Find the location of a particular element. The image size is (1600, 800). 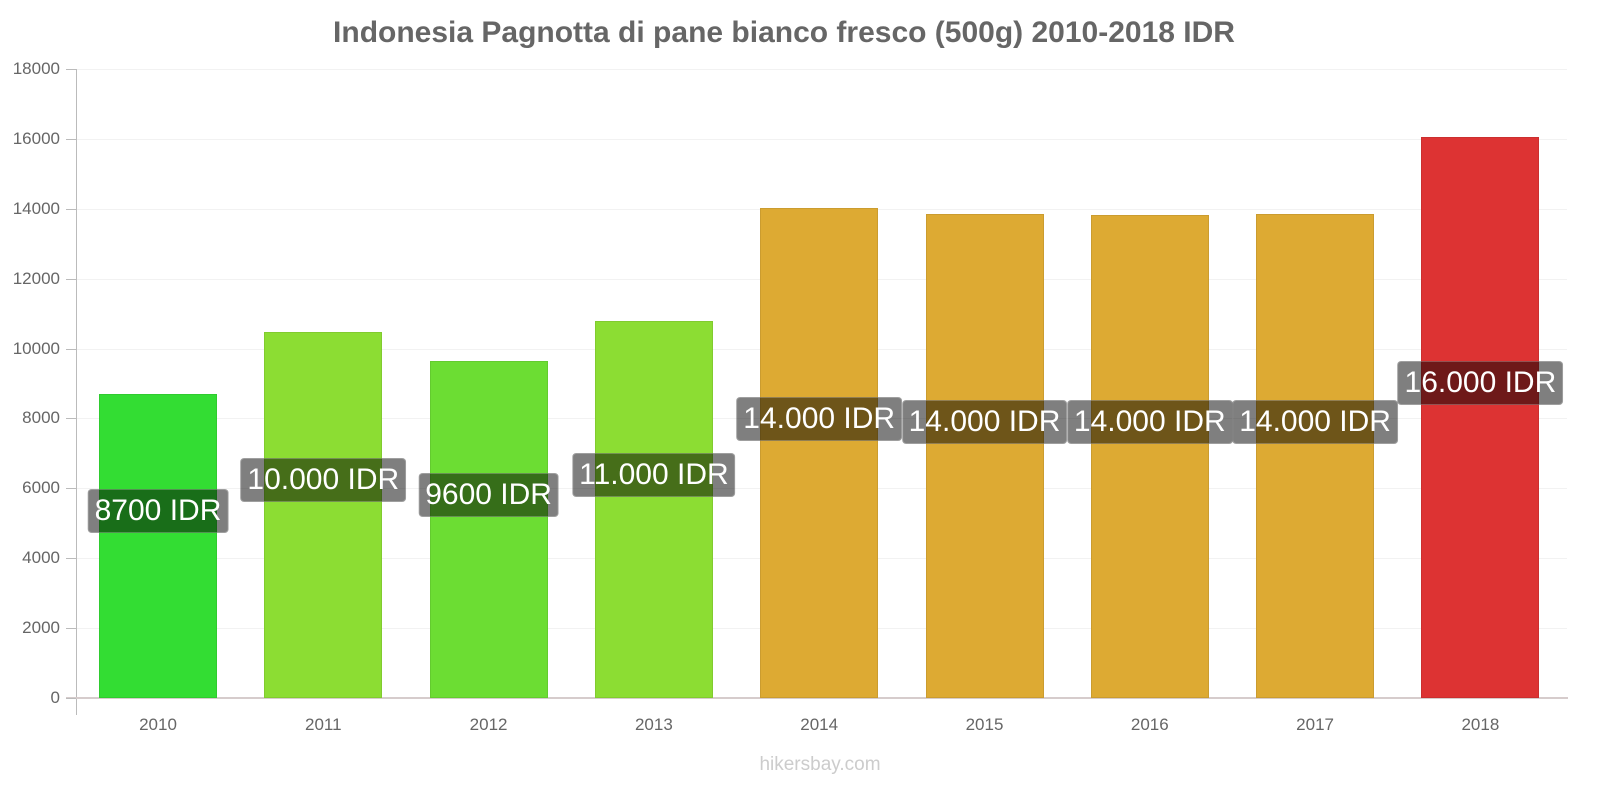

y-tick-label: 16000 is located at coordinates (36, 138).